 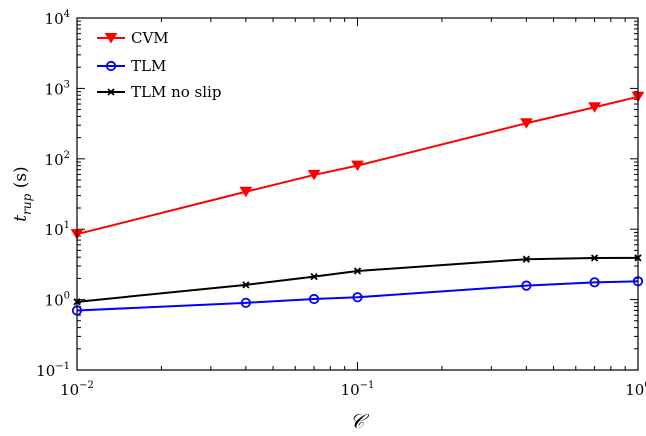 What do you see at coordinates (358, 389) in the screenshot?
I see `x-tick-label: 10⁻¹` at bounding box center [358, 389].